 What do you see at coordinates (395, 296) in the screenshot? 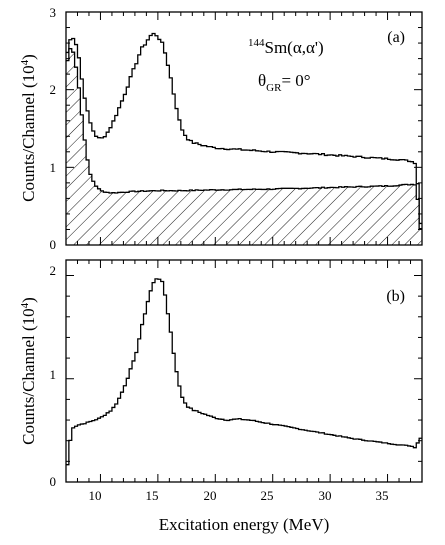
I see `panel-b-tag: (b)` at bounding box center [395, 296].